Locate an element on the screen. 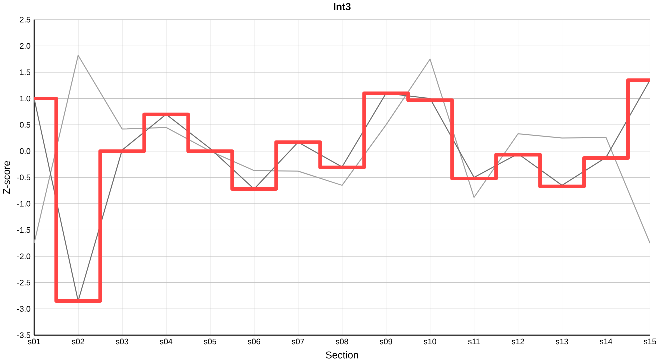  y-axis-title: Z-score is located at coordinates (6, 177).